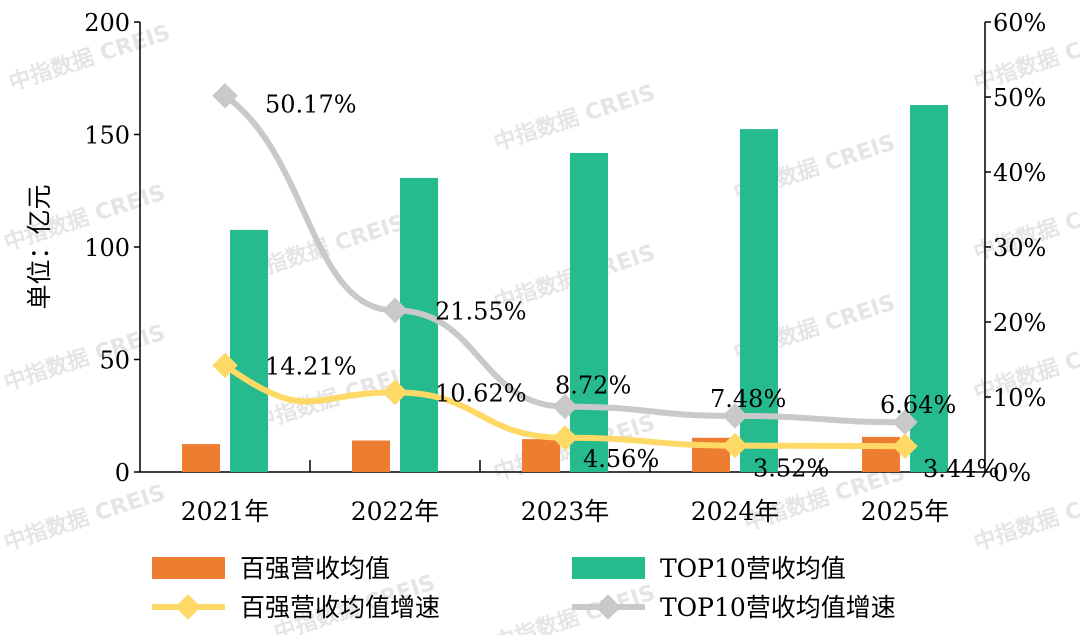 This screenshot has height=635, width=1080. Describe the element at coordinates (778, 607) in the screenshot. I see `legend-label: TOP10营收均值增速` at that location.